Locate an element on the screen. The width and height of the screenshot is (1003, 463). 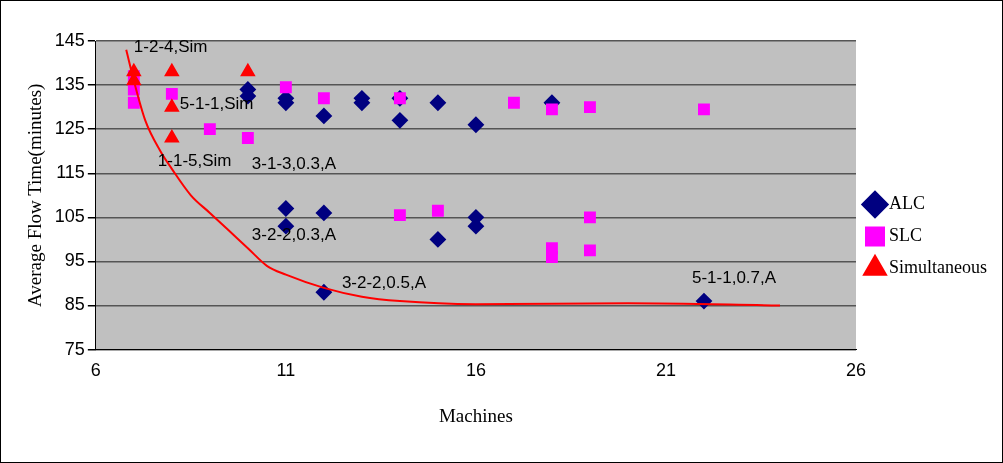
annotation: 3-2-2,0.5,A is located at coordinates (384, 283).